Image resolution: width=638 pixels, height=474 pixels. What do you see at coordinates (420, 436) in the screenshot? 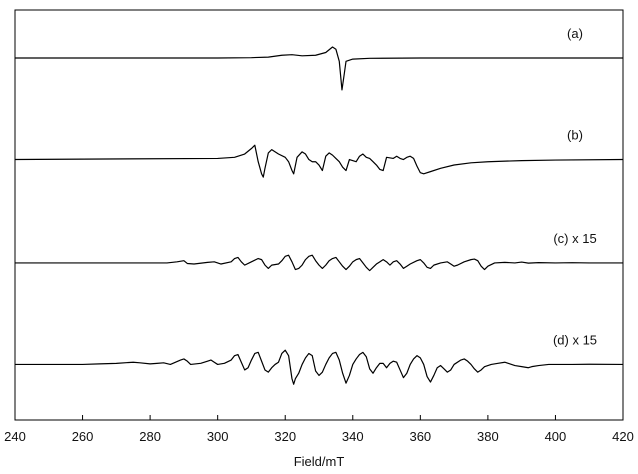
I see `x-tick-label: 360` at bounding box center [420, 436].